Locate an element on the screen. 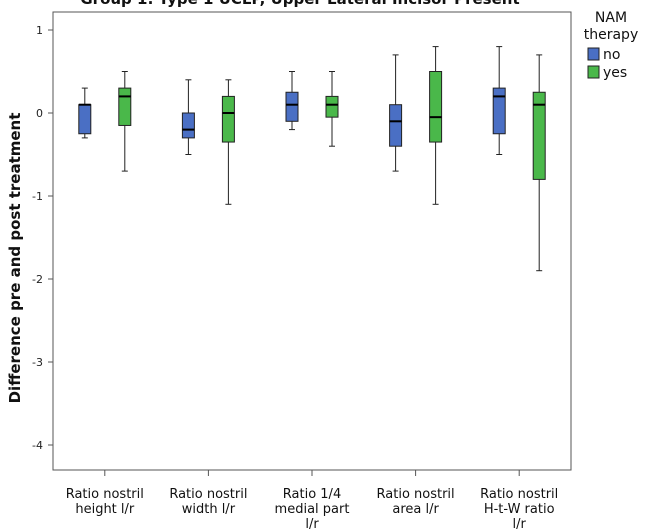 The image size is (647, 531). legend-swatch-no is located at coordinates (593, 54).